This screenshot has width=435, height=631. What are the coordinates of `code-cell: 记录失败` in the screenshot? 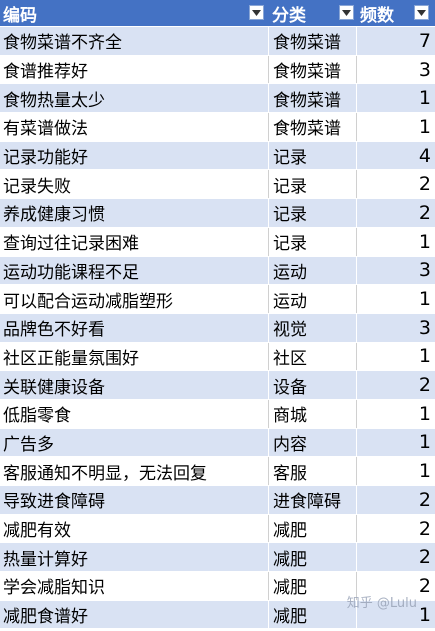 It's located at (37, 186).